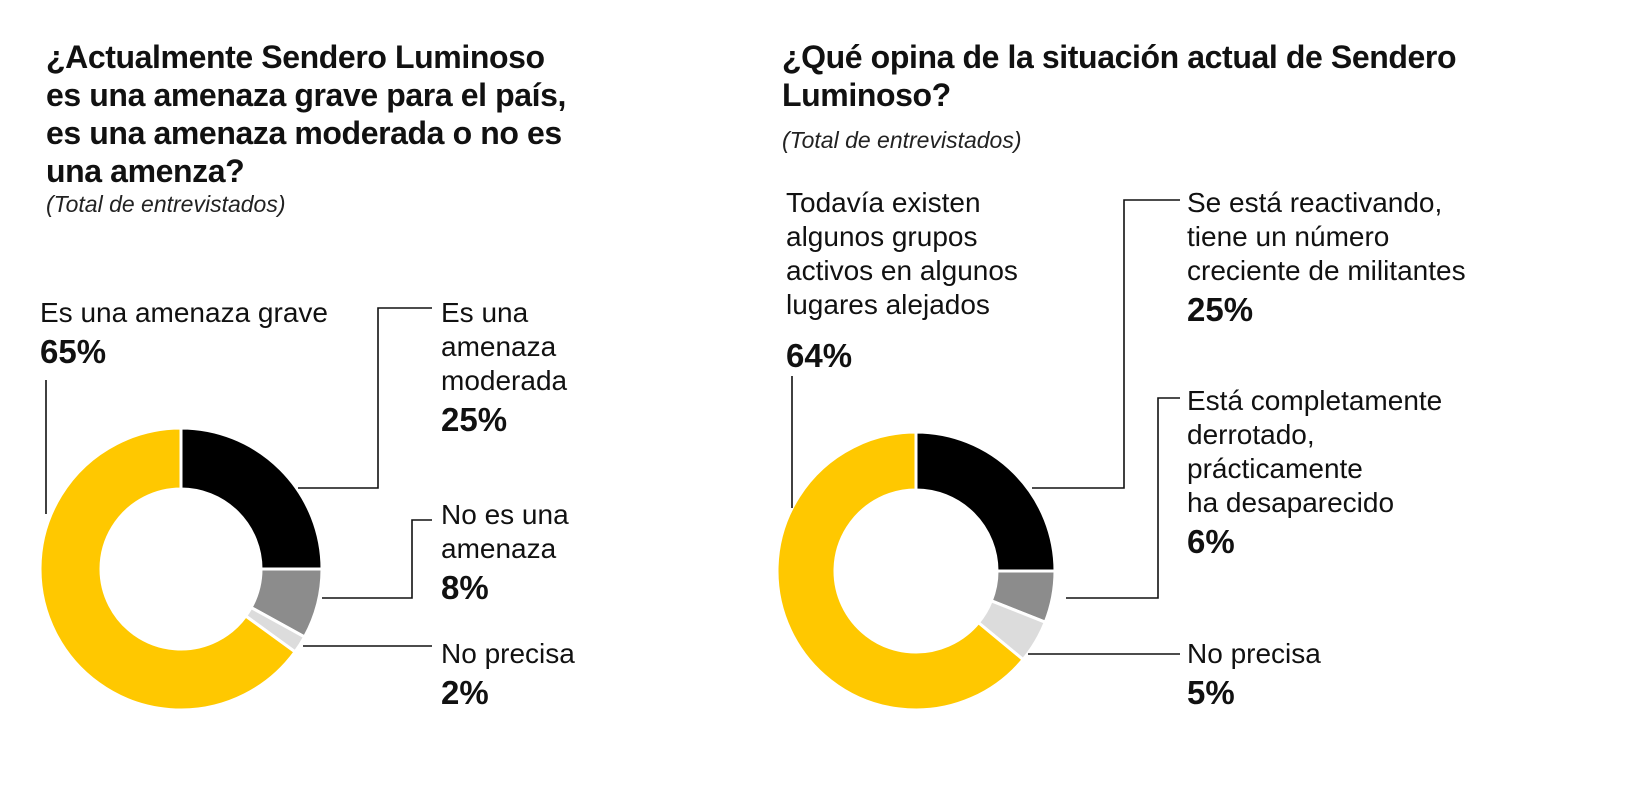 This screenshot has height=812, width=1629. I want to click on label-text: Es una amenaza grave, so click(184, 312).